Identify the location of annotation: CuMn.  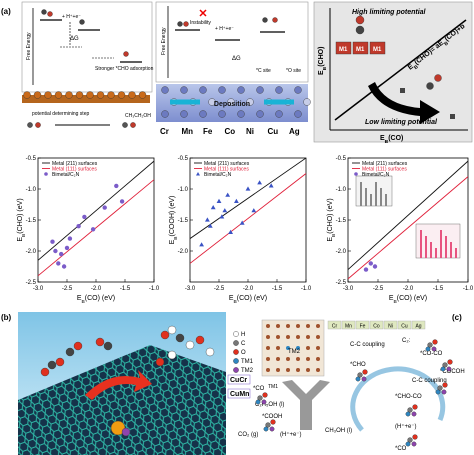
(239, 394).